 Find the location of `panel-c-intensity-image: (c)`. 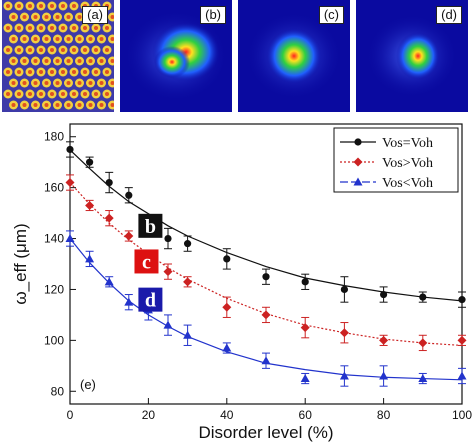

panel-c-intensity-image: (c) is located at coordinates (294, 56).